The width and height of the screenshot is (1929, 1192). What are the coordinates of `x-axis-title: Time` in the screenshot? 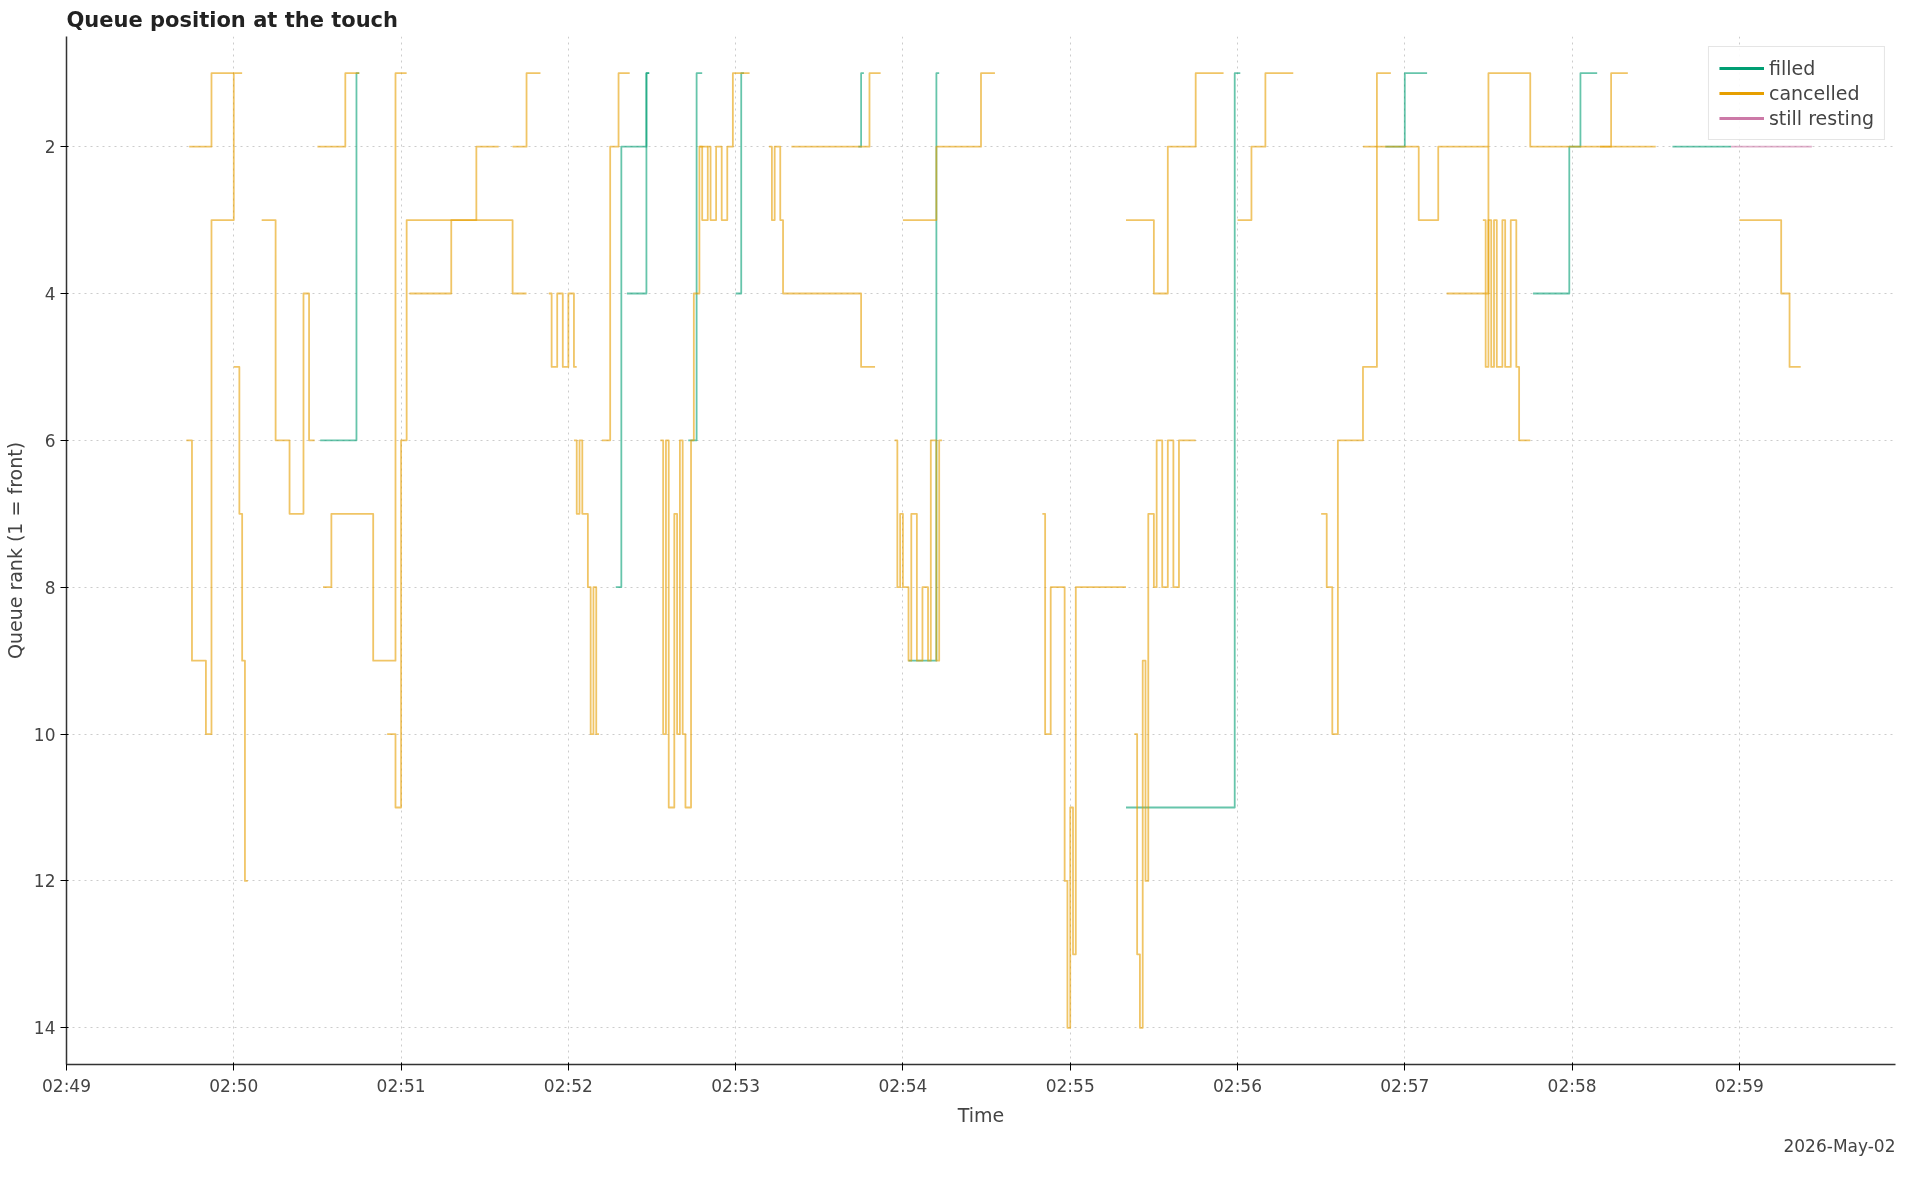 It's located at (980, 1114).